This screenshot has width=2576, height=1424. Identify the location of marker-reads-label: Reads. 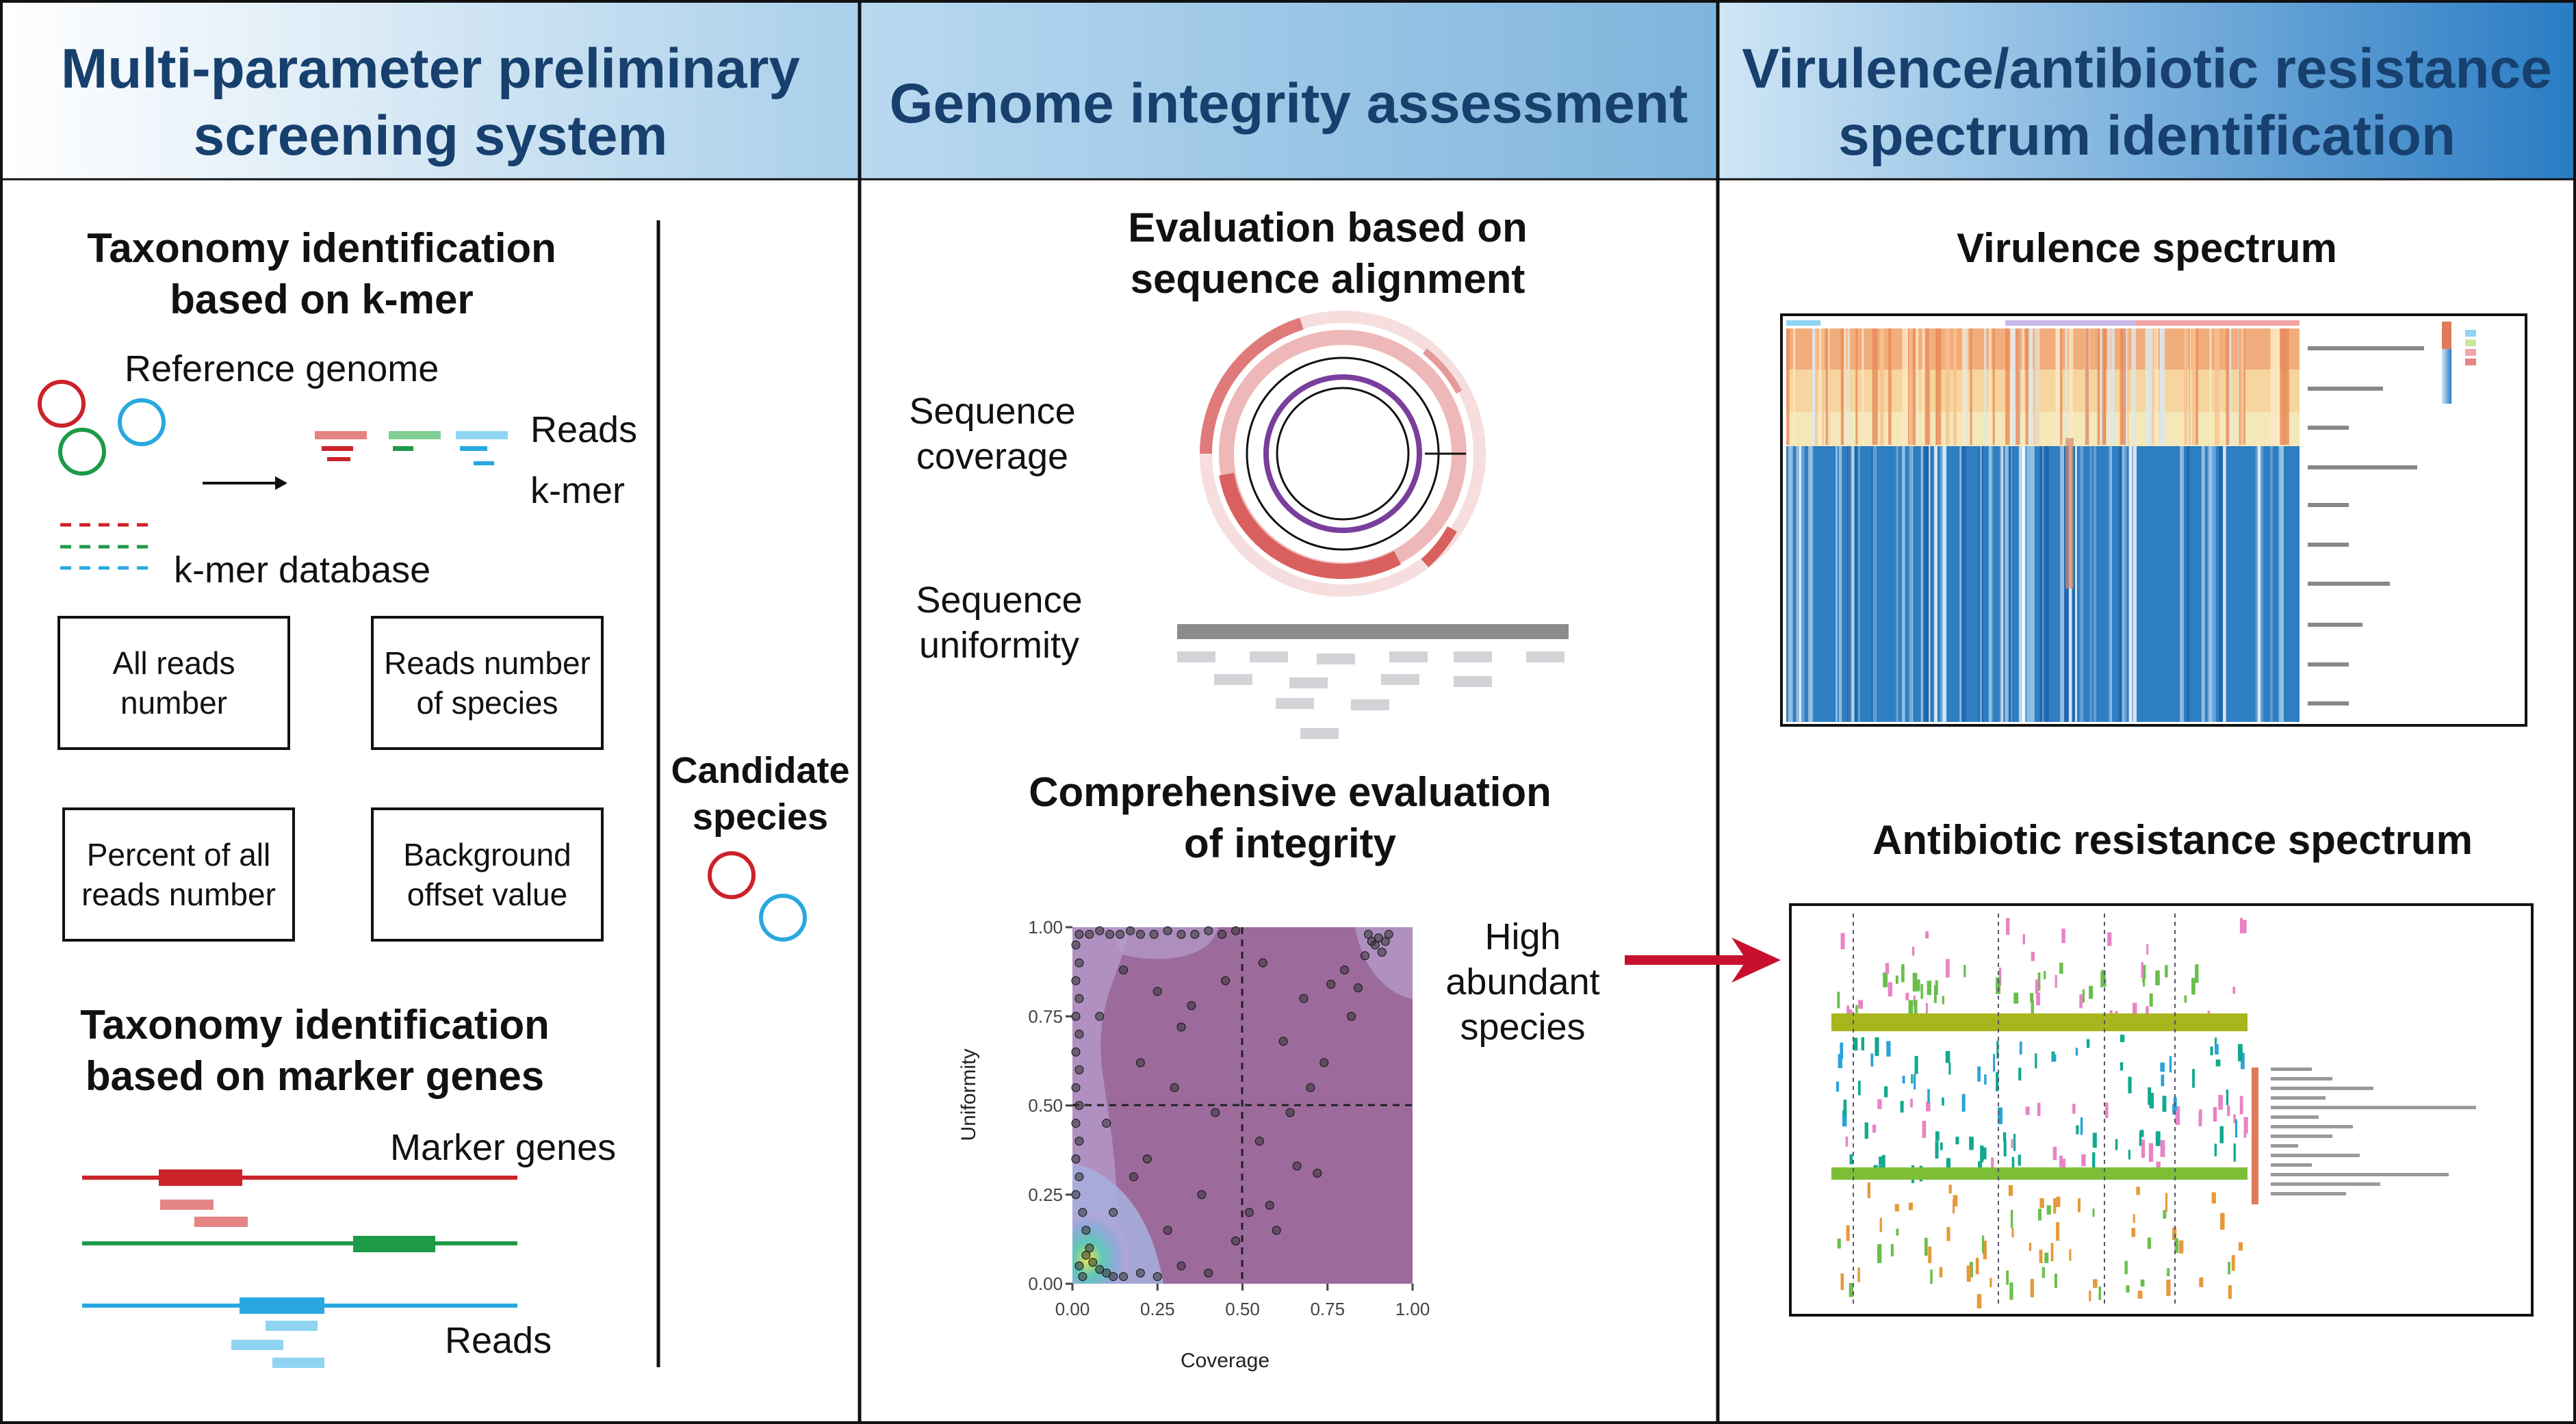
(498, 1340).